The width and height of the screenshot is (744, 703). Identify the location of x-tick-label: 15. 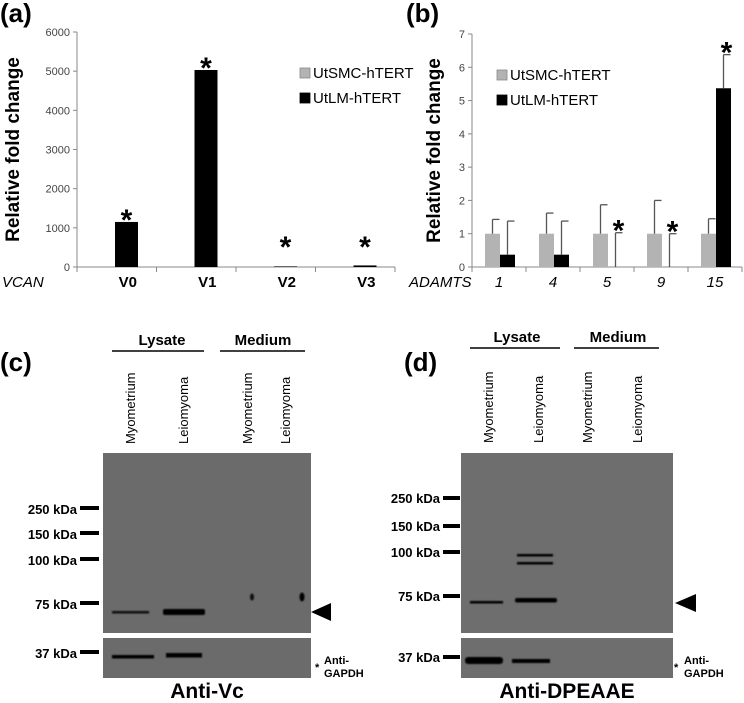
(715, 282).